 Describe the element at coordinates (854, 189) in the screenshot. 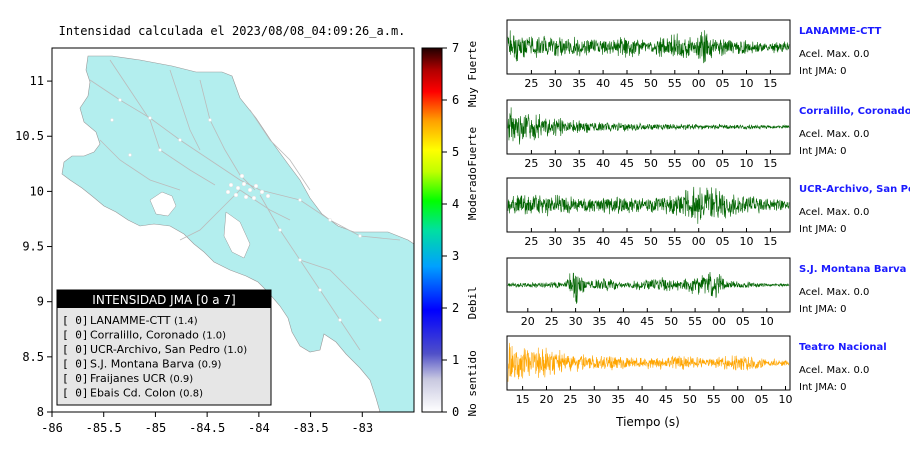

I see `seismogram-station-name: UCR-Archivo, San Pedro` at that location.